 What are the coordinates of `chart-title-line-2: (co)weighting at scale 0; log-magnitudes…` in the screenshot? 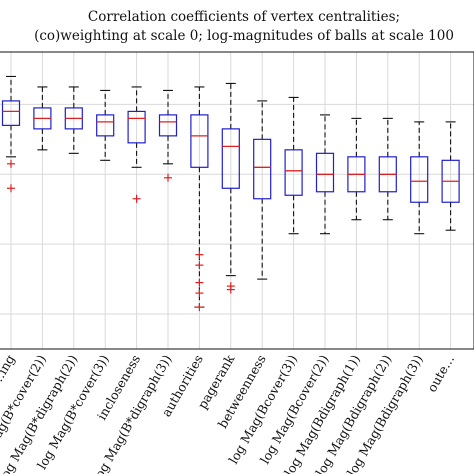 It's located at (244, 36).